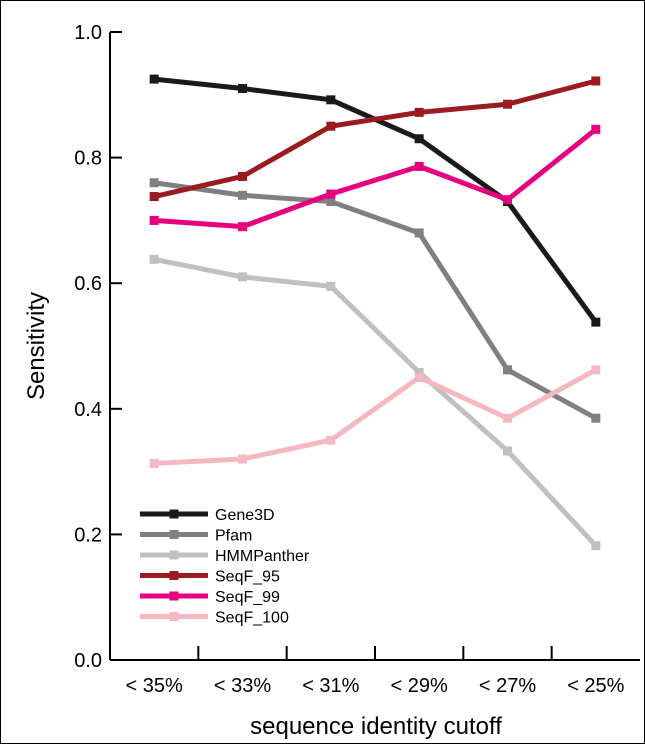 The height and width of the screenshot is (744, 645). Describe the element at coordinates (330, 686) in the screenshot. I see `x-tick-label: < 31%` at that location.